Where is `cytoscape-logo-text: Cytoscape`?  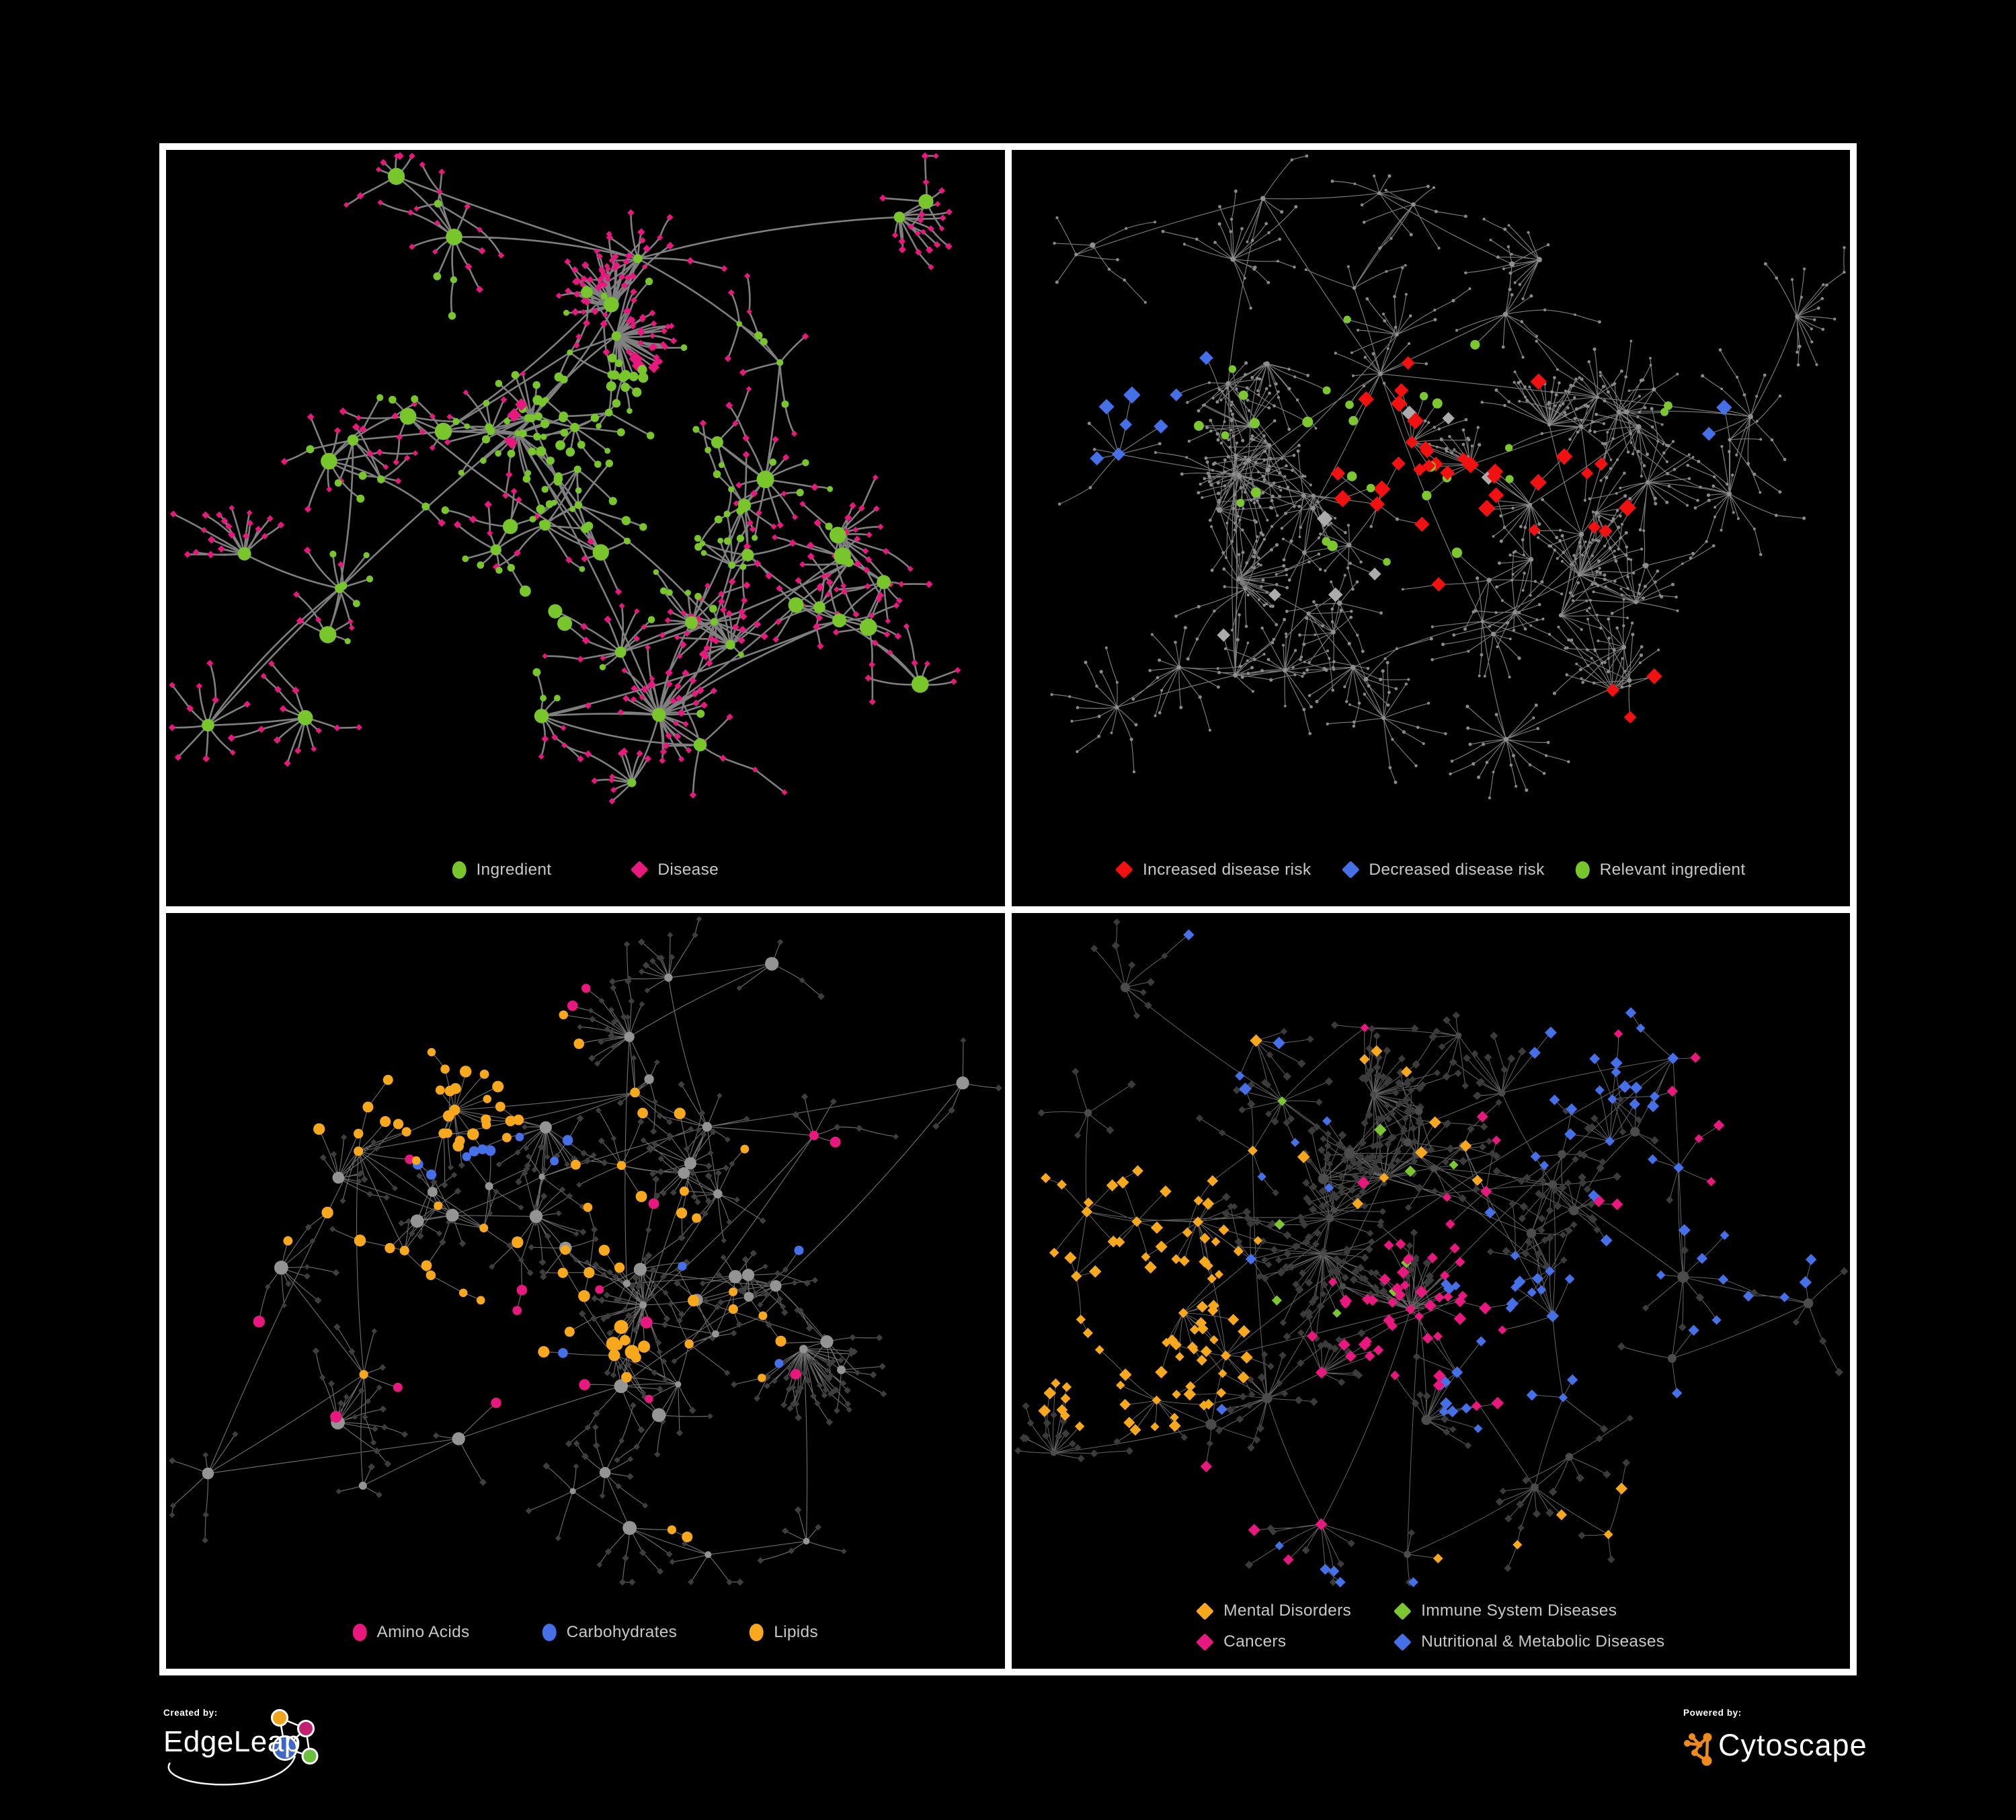
cytoscape-logo-text: Cytoscape is located at coordinates (1792, 1745).